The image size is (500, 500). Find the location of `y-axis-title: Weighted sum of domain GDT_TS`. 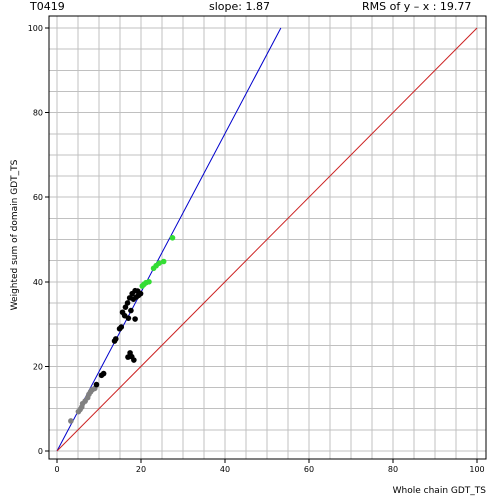

y-axis-title: Weighted sum of domain GDT_TS is located at coordinates (15, 234).